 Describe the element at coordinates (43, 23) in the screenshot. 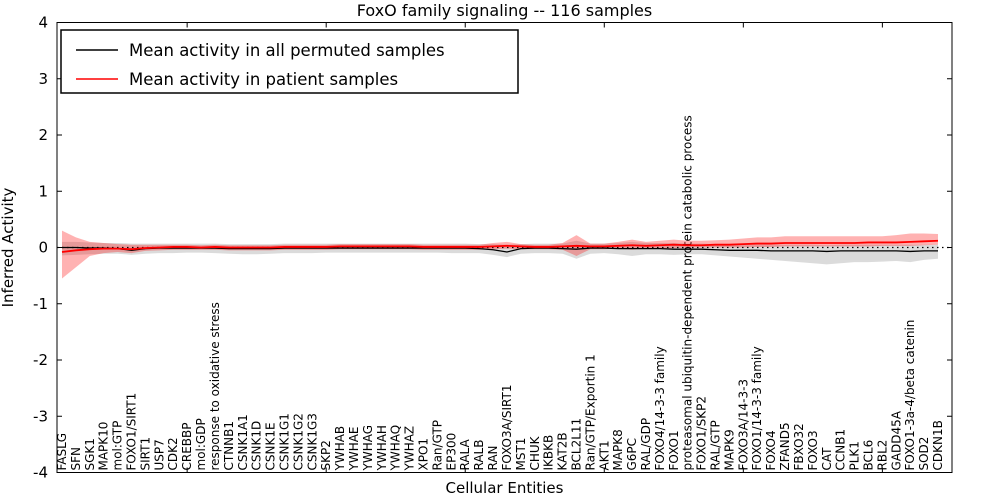

I see `y-tick-label: 4` at that location.